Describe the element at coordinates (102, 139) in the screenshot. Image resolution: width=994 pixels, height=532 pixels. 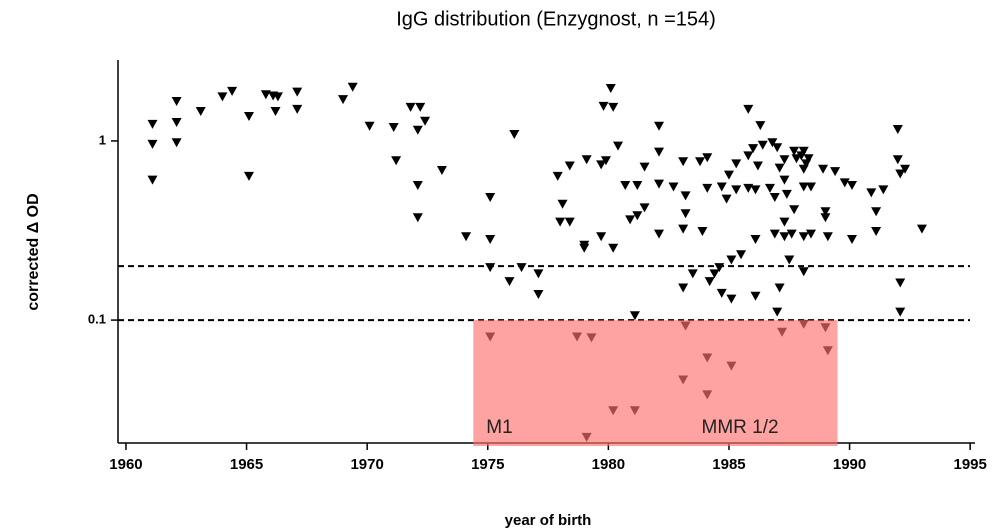
I see `y-tick-label: 1` at that location.